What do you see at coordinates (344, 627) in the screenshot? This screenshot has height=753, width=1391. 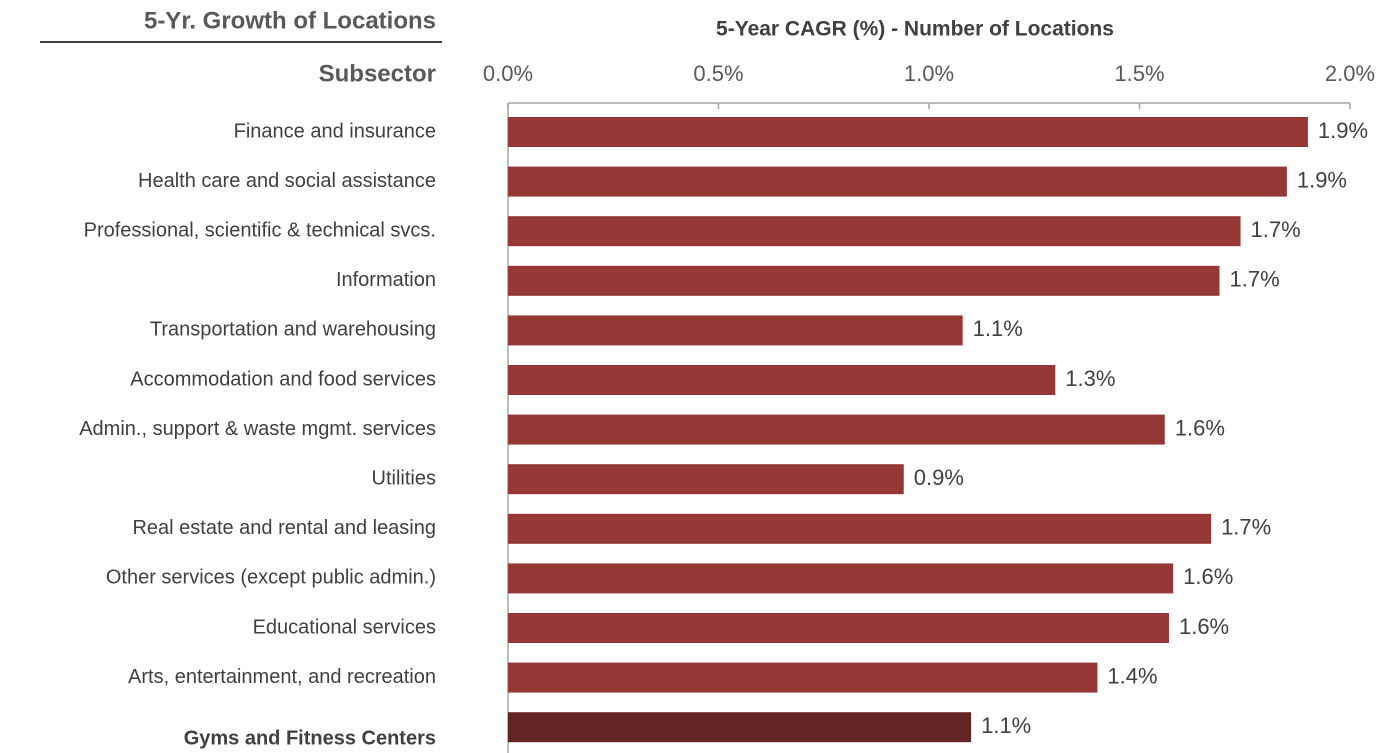 I see `category-label: Educational services` at bounding box center [344, 627].